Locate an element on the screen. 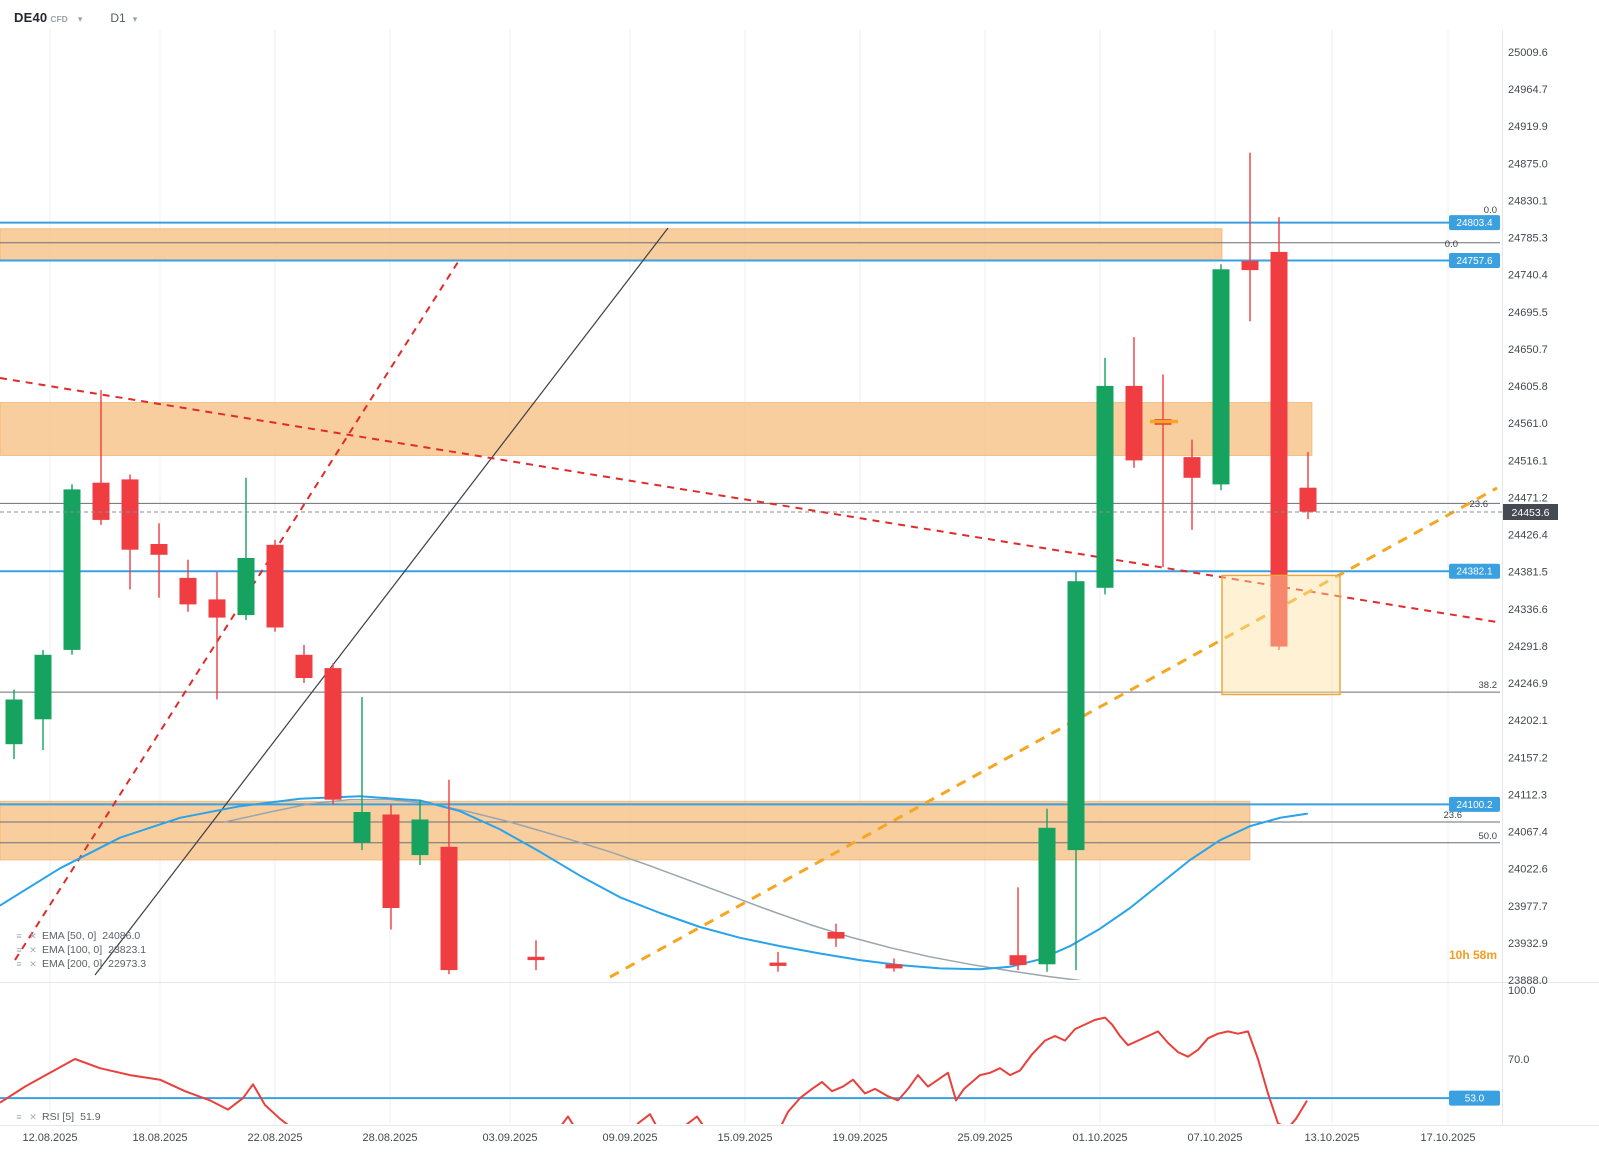 Image resolution: width=1599 pixels, height=1173 pixels. indicator-label: EMA [200, 0] is located at coordinates (72, 964).